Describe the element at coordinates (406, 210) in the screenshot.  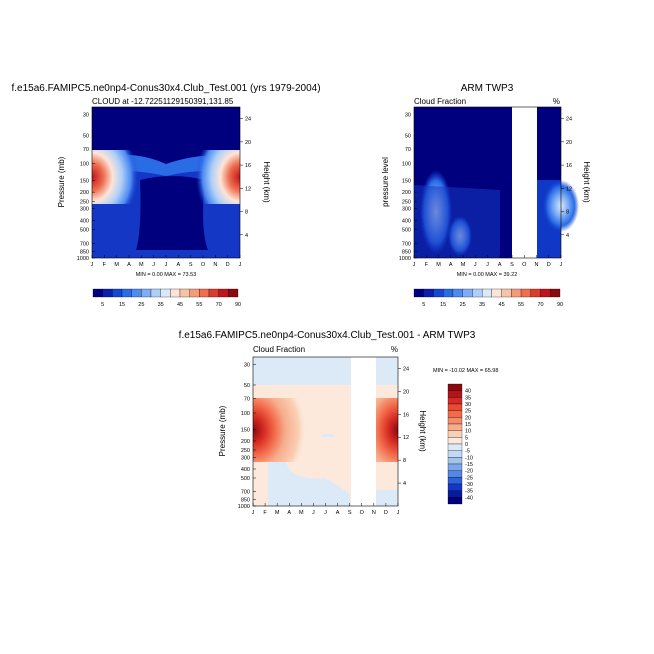
I see `panel-obs-ytick-label: 300` at that location.